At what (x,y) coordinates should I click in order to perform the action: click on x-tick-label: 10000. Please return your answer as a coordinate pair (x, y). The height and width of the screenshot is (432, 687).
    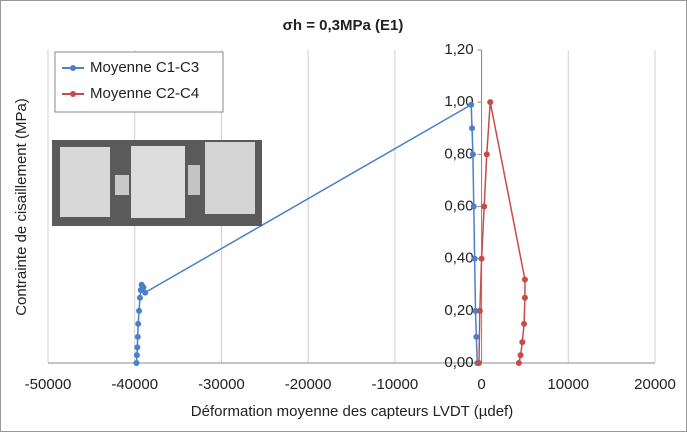
    Looking at the image, I should click on (568, 384).